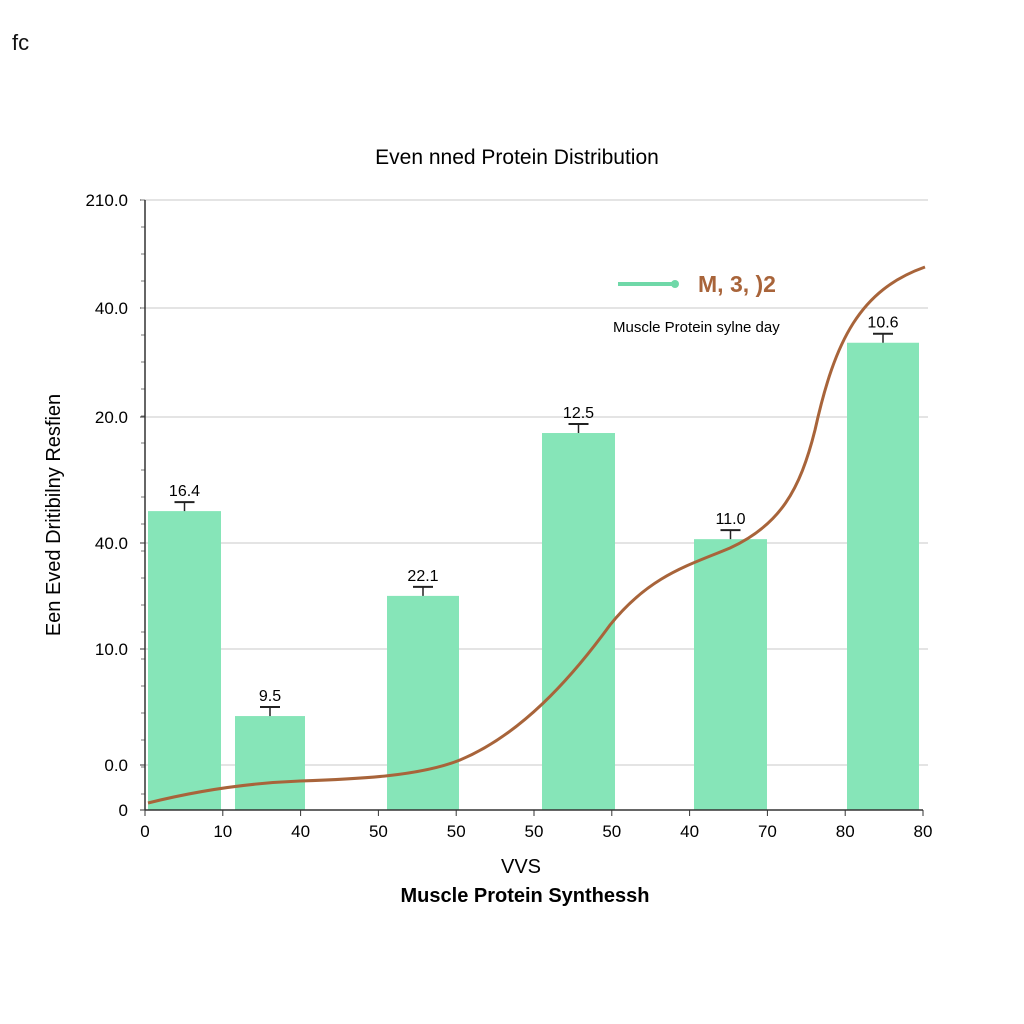 This screenshot has width=1024, height=1024. I want to click on bar-data-label: 12.5, so click(578, 413).